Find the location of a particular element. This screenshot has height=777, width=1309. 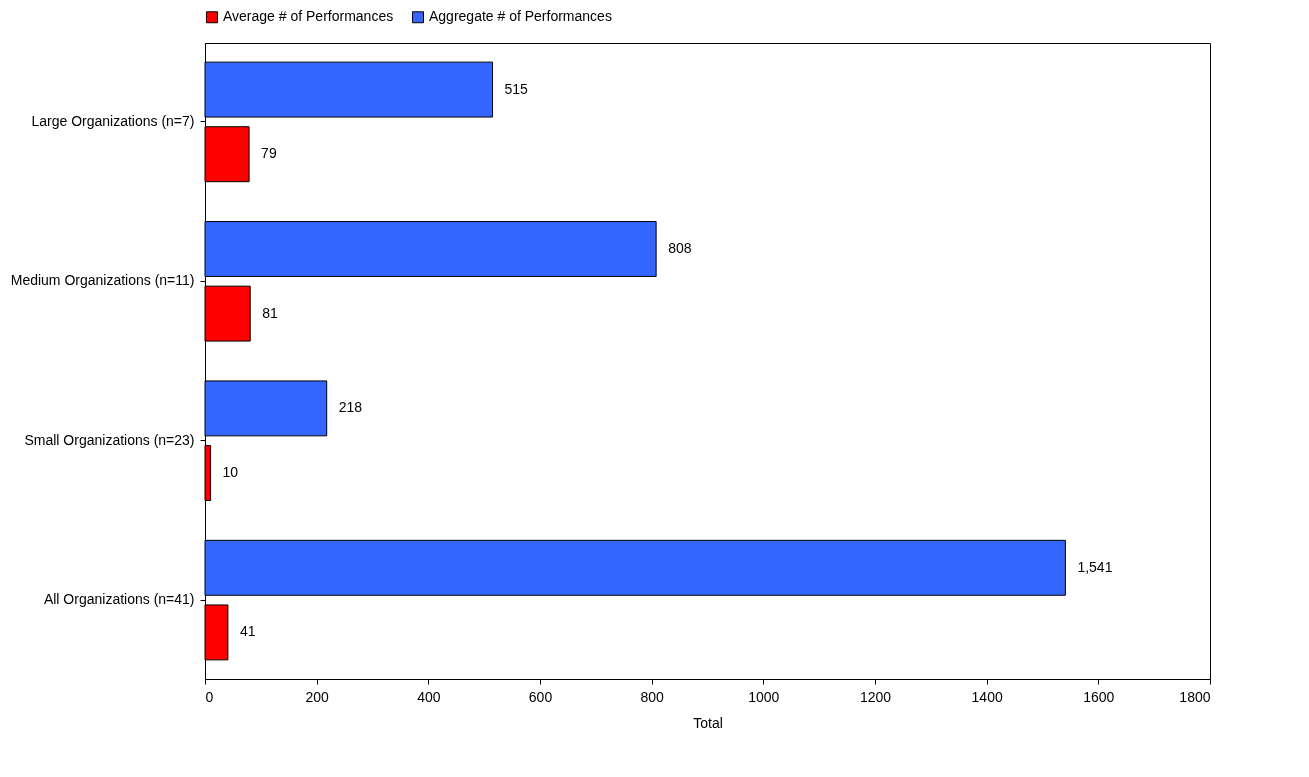

y-tick-label: Medium Organizations (n=11) is located at coordinates (102, 280).